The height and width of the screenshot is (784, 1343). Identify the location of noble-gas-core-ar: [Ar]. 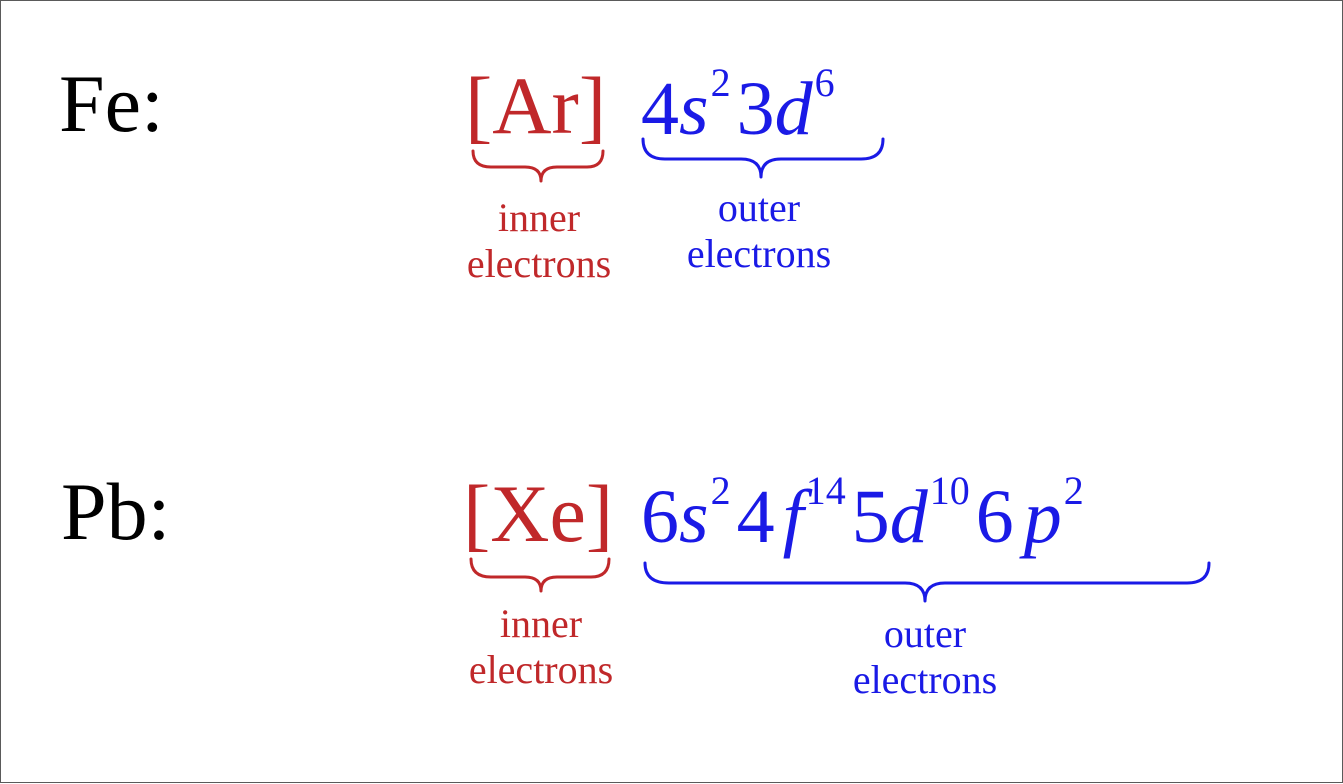
(535, 106).